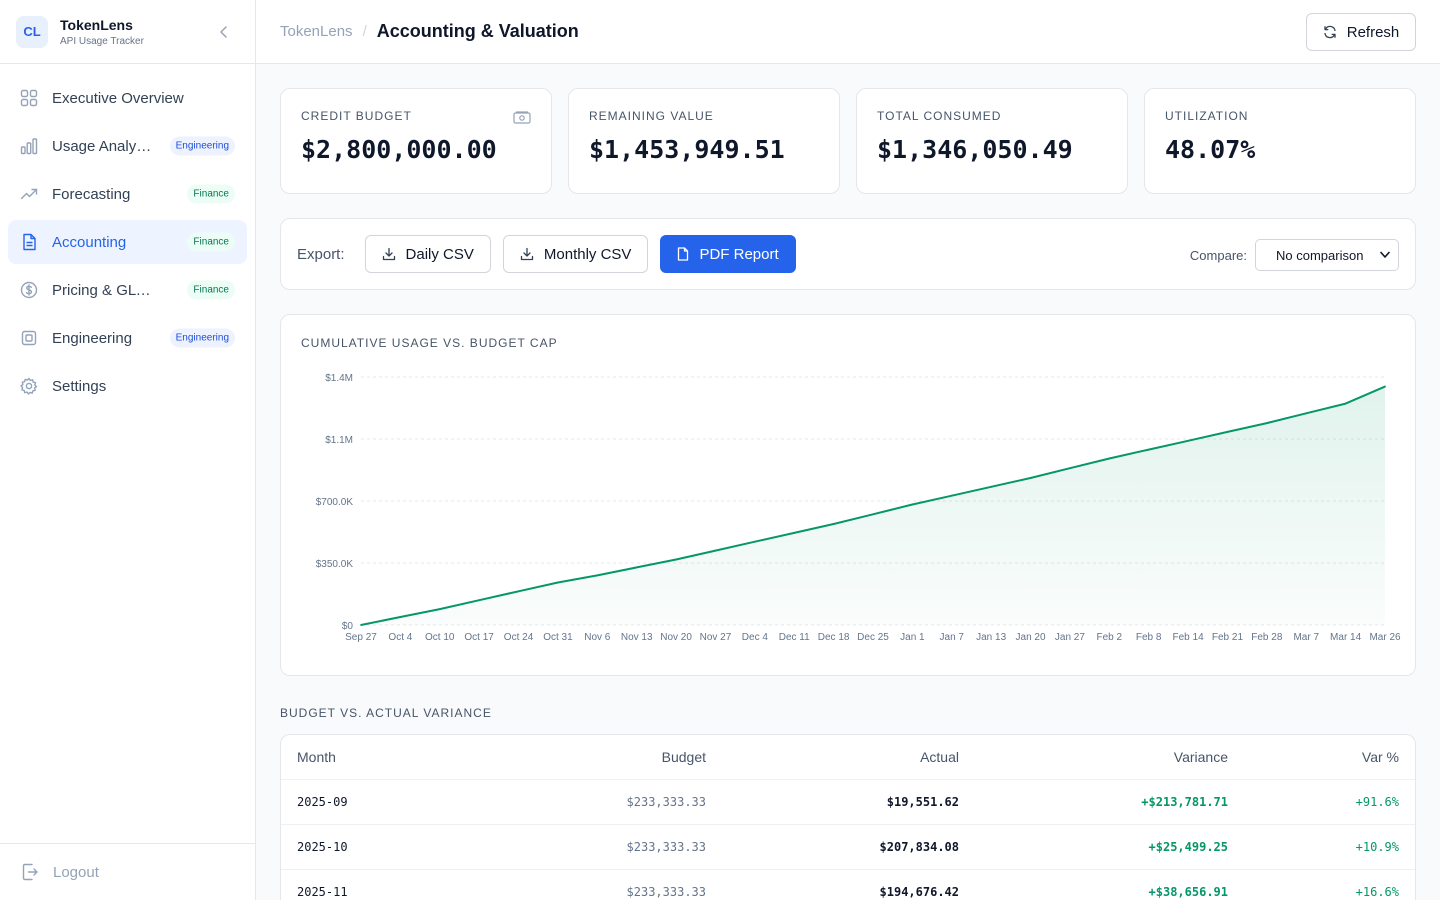  What do you see at coordinates (1228, 637) in the screenshot?
I see `x-tick-label: Feb 21` at bounding box center [1228, 637].